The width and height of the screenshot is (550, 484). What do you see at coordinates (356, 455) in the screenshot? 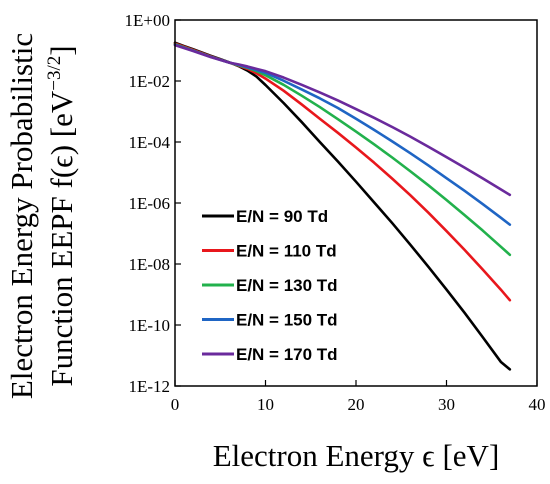
I see `x-axis-title: Electron Energy ϵ [eV]` at bounding box center [356, 455].